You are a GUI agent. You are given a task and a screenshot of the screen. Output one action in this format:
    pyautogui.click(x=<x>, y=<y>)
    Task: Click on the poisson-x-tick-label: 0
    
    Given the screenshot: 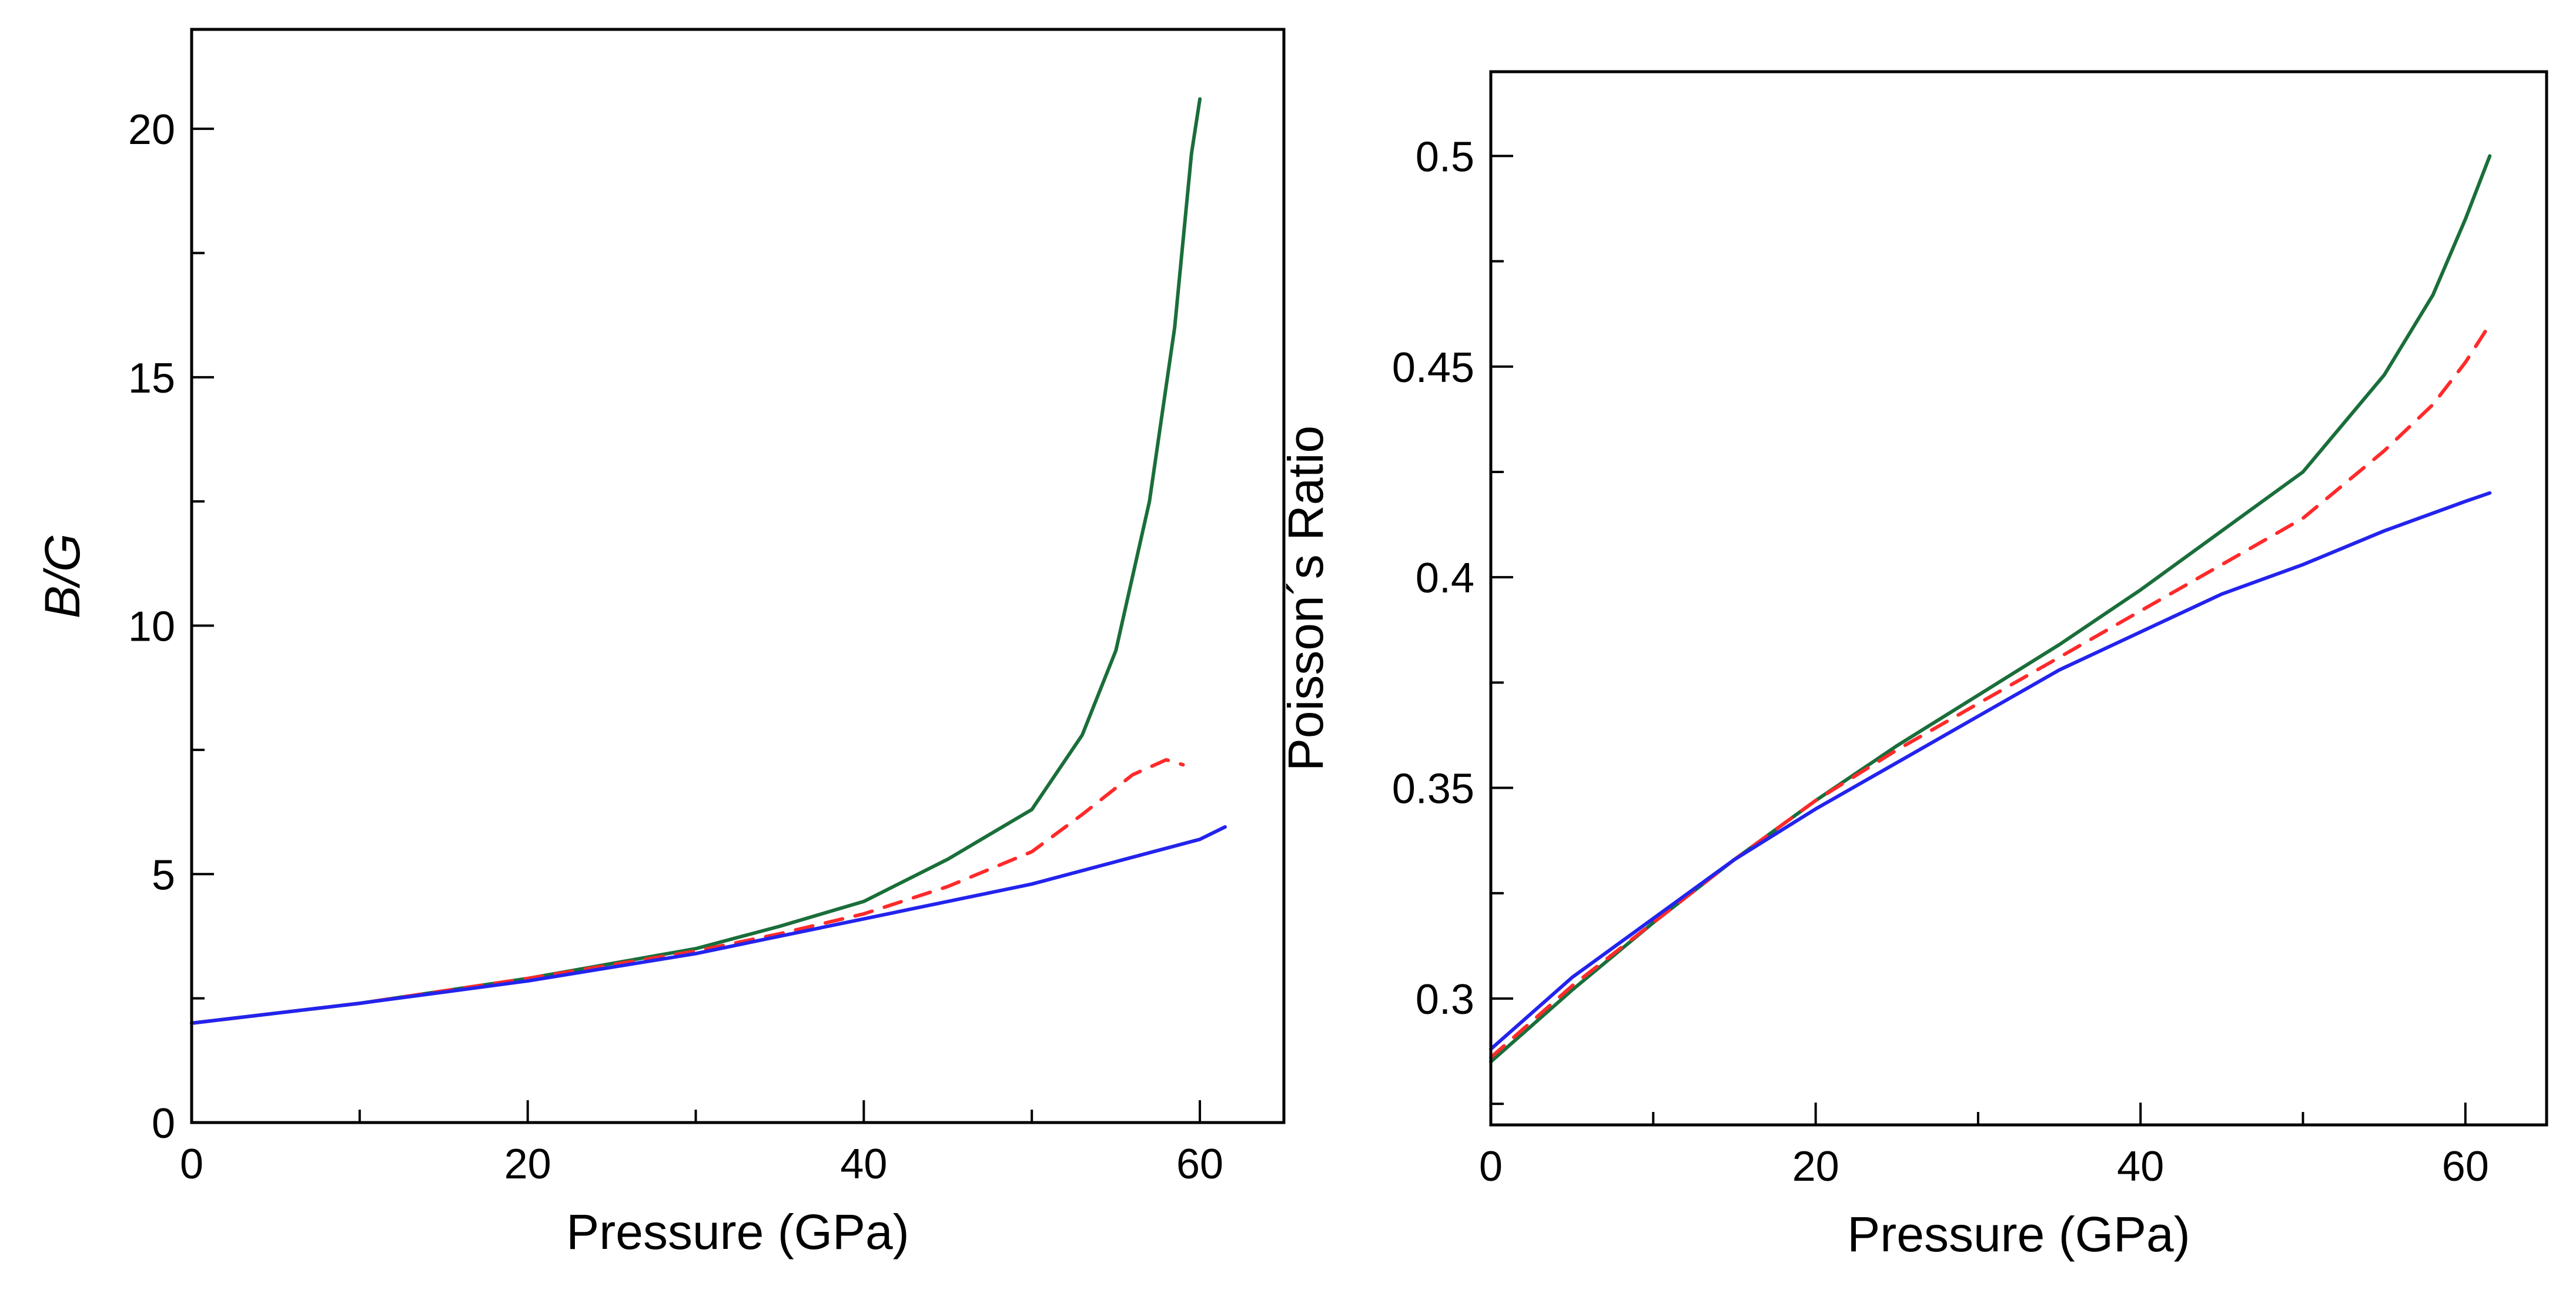 What is the action you would take?
    pyautogui.click(x=1491, y=1166)
    